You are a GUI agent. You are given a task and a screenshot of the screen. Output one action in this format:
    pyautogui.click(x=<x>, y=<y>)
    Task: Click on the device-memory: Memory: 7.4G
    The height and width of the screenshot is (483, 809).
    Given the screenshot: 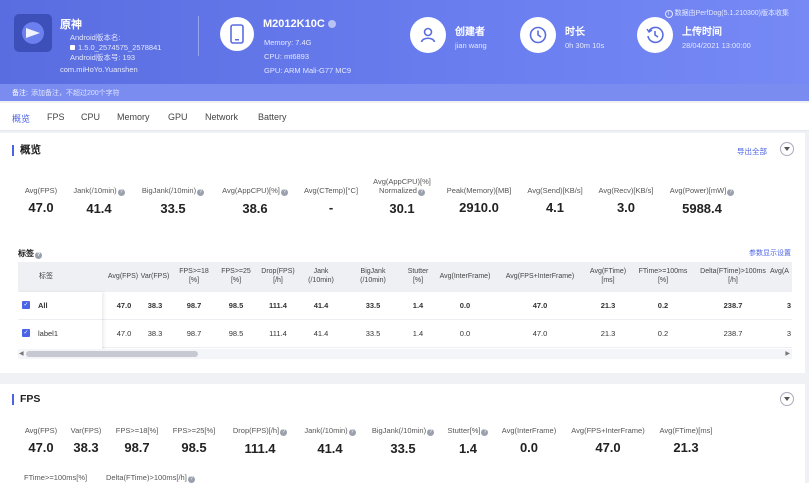 What is the action you would take?
    pyautogui.click(x=288, y=42)
    